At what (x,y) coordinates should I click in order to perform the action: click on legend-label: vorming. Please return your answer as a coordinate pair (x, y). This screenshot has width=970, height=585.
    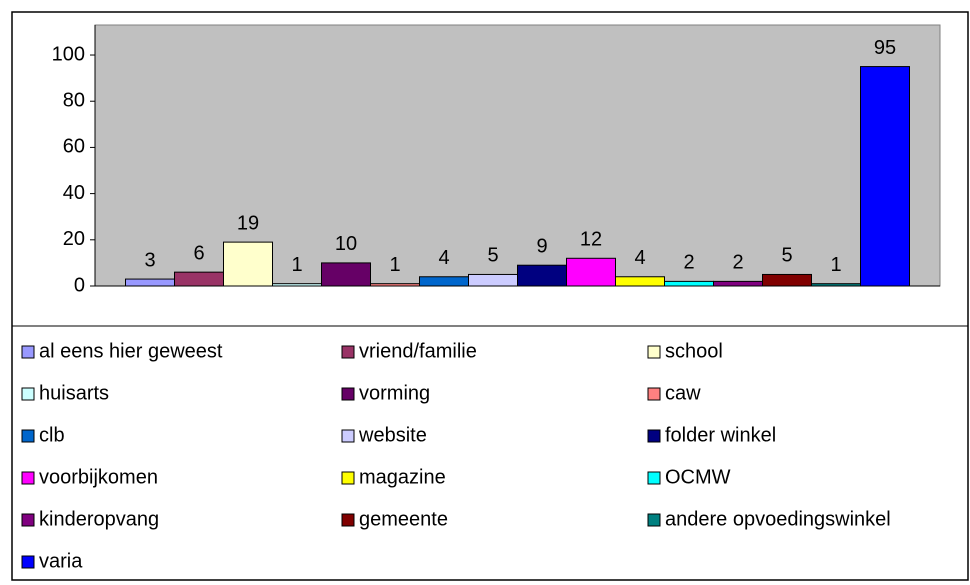
    Looking at the image, I should click on (394, 393).